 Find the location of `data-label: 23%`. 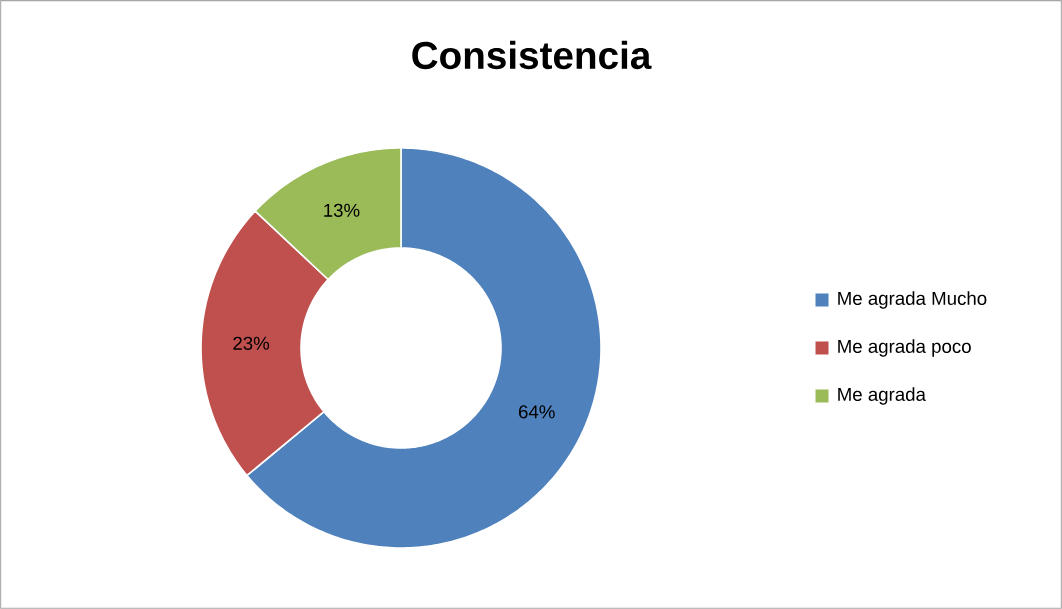

data-label: 23% is located at coordinates (251, 343).